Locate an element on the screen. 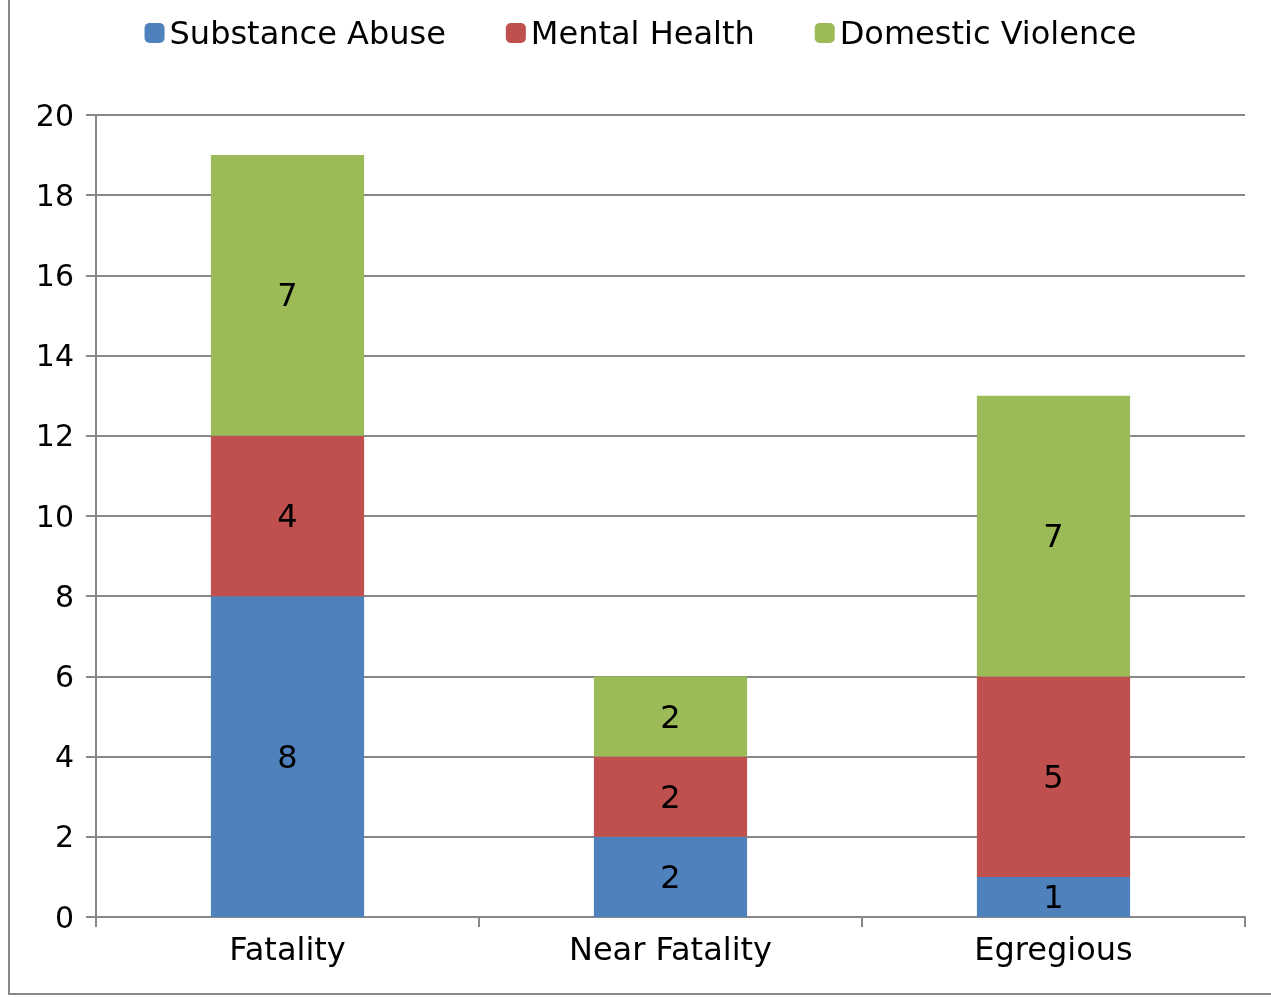 The height and width of the screenshot is (997, 1271). legend-label: Mental Health is located at coordinates (642, 33).